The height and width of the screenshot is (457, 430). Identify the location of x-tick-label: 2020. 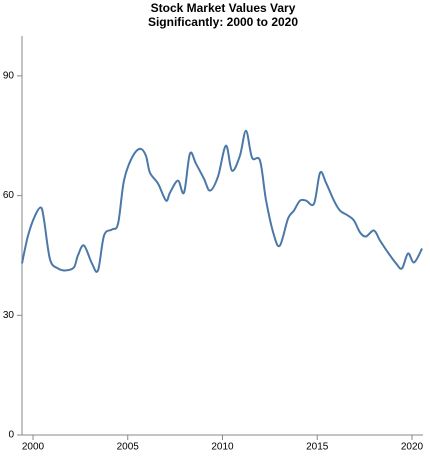
(412, 447).